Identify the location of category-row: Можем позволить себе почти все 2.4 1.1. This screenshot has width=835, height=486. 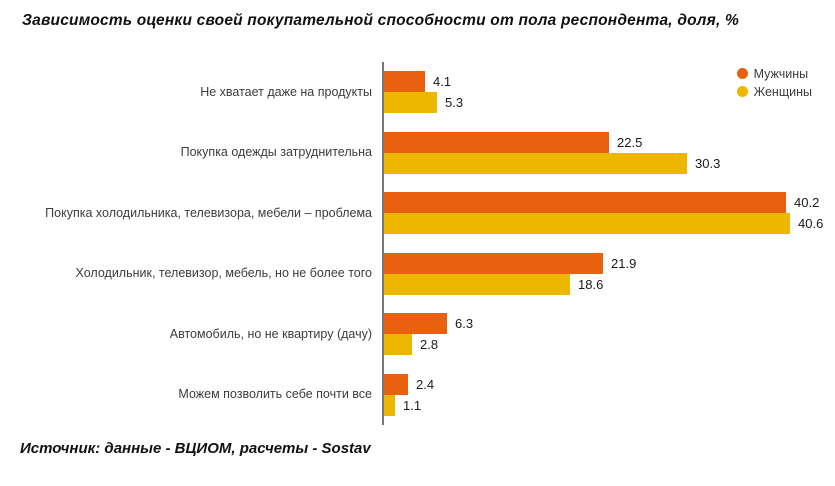
(417, 394).